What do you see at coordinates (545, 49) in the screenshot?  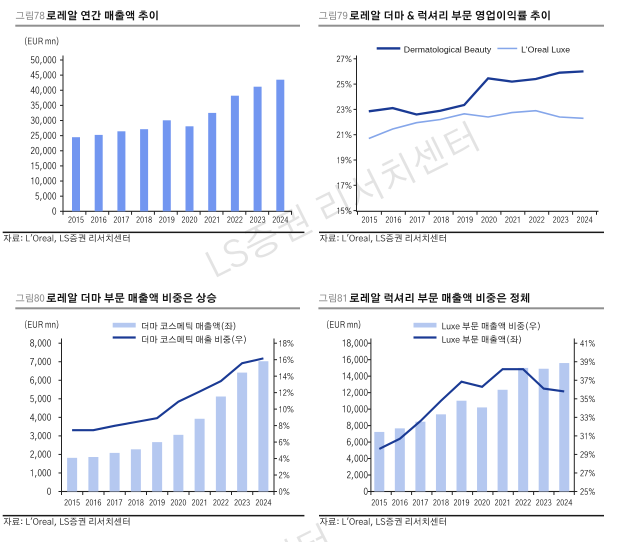 I see `svg-text: L'Oreal Luxe` at bounding box center [545, 49].